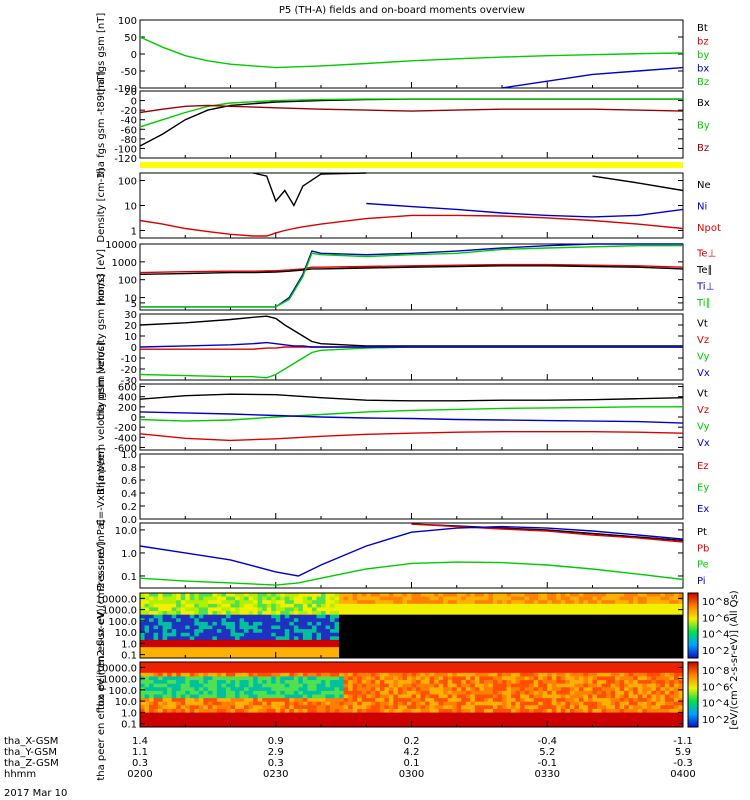 The image size is (750, 800). Describe the element at coordinates (683, 763) in the screenshot. I see `ephem-value: -0.3` at that location.